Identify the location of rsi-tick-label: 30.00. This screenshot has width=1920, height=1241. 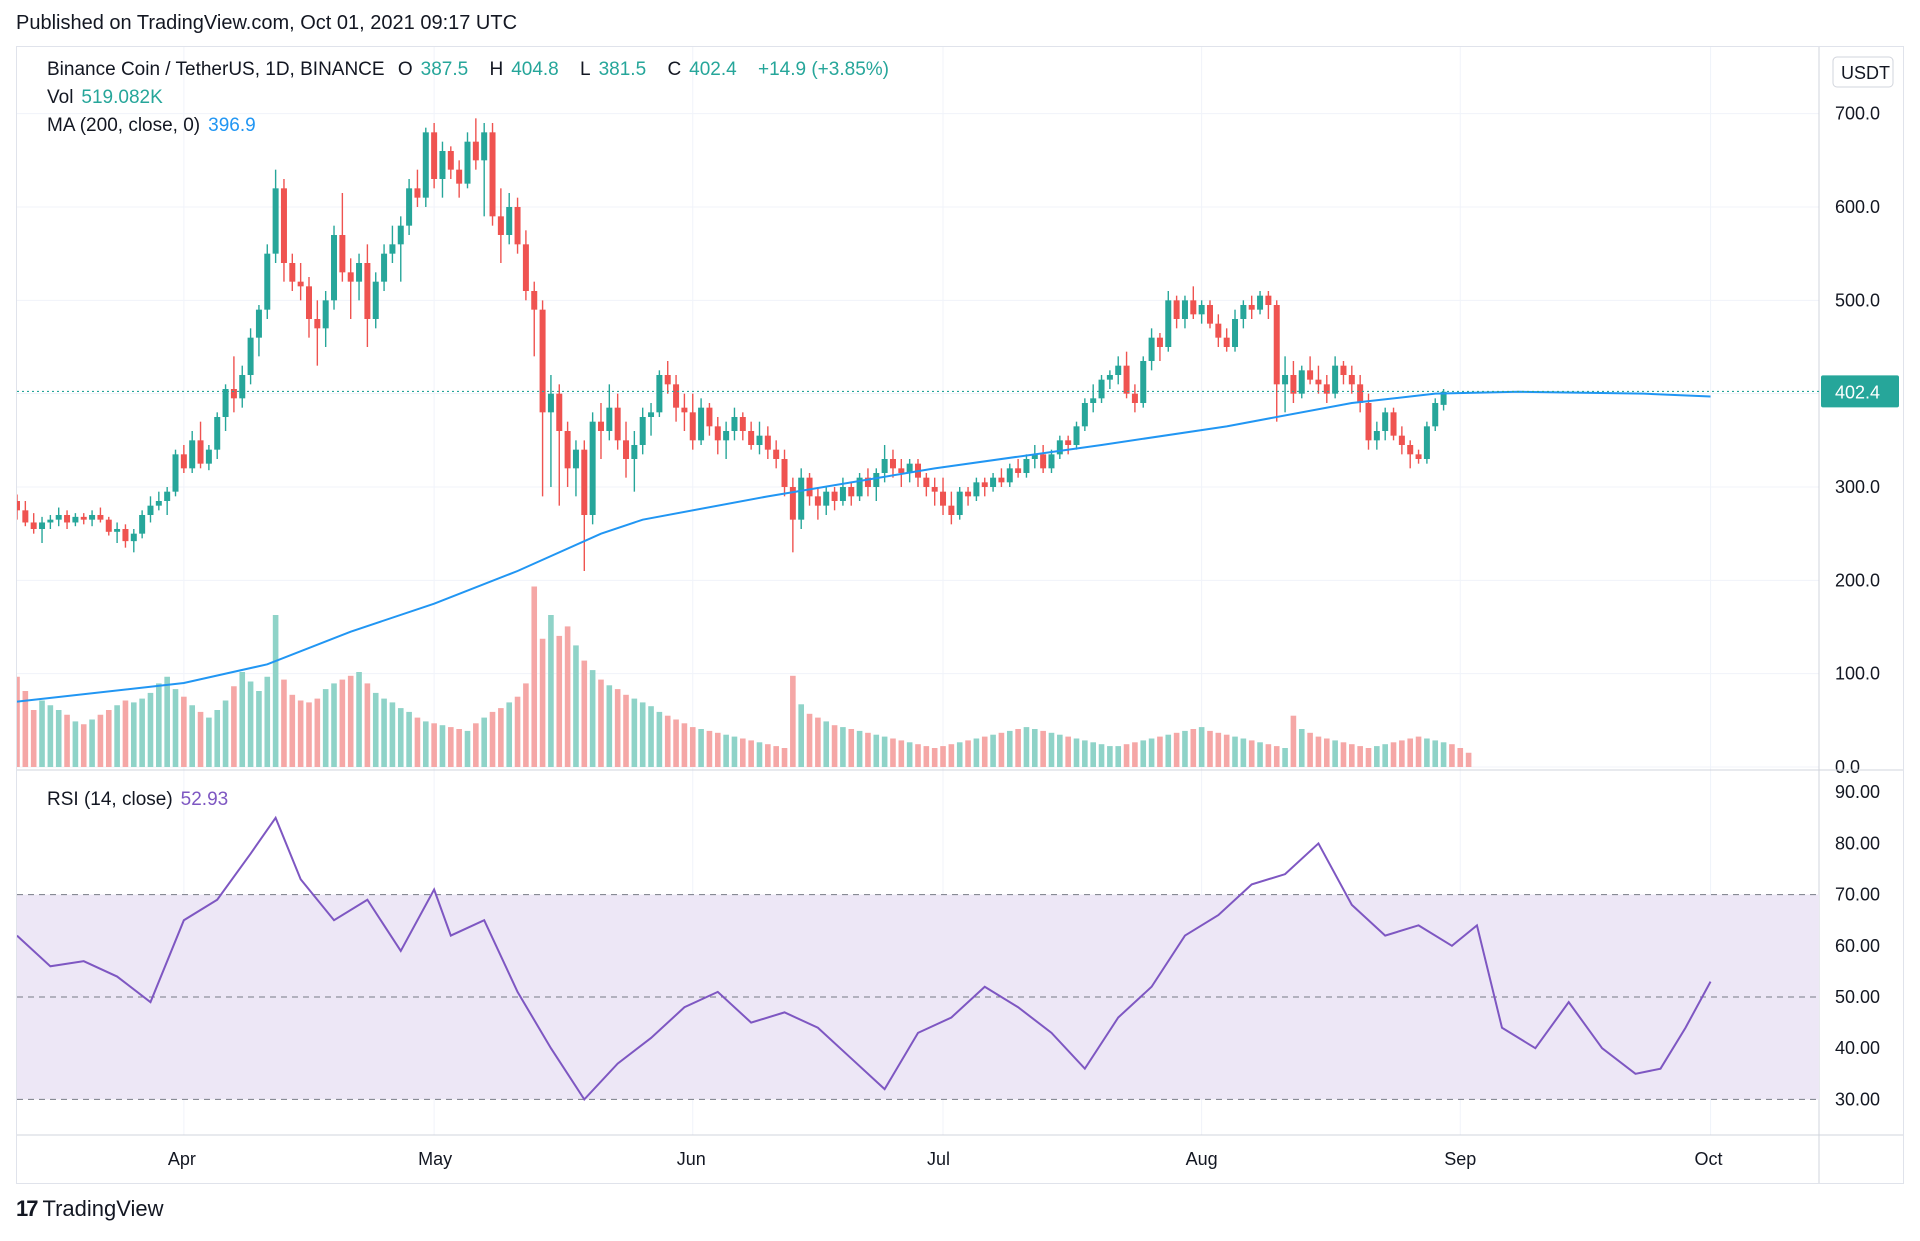
(1857, 1099).